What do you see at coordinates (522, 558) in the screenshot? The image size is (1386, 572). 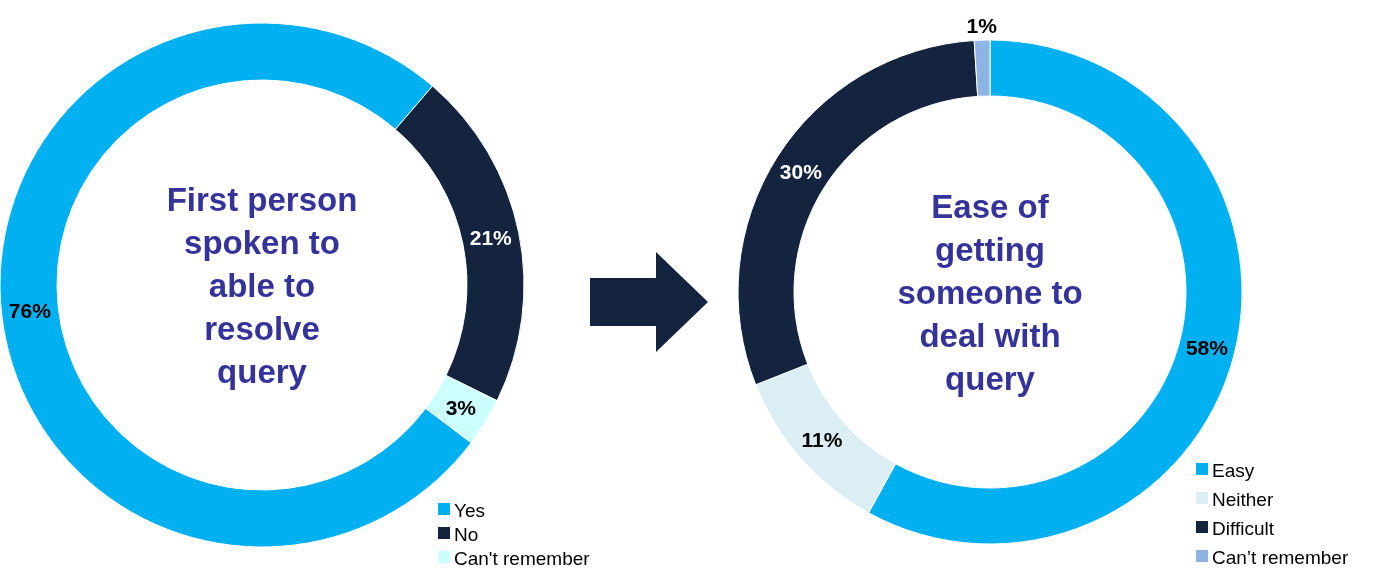 I see `legend-label: Can't remember` at bounding box center [522, 558].